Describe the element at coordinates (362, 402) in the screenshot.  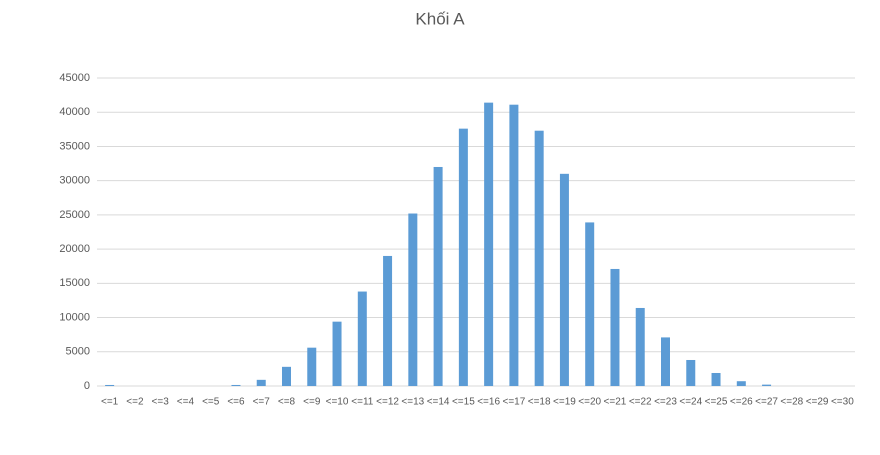
I see `x-tick-label: <=11` at that location.